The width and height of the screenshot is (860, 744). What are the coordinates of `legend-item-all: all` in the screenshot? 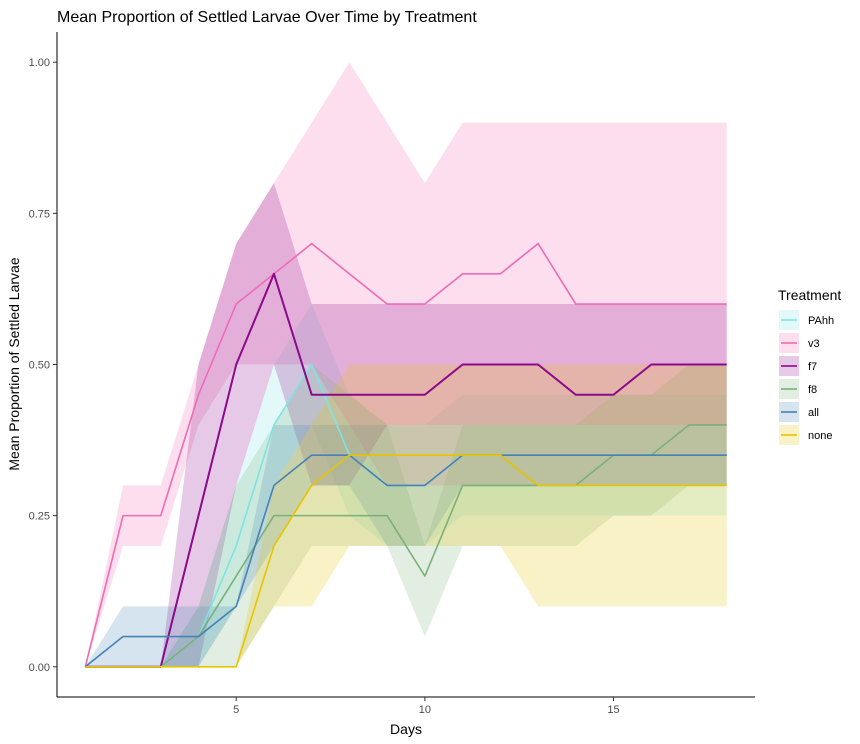 It's located at (799, 412).